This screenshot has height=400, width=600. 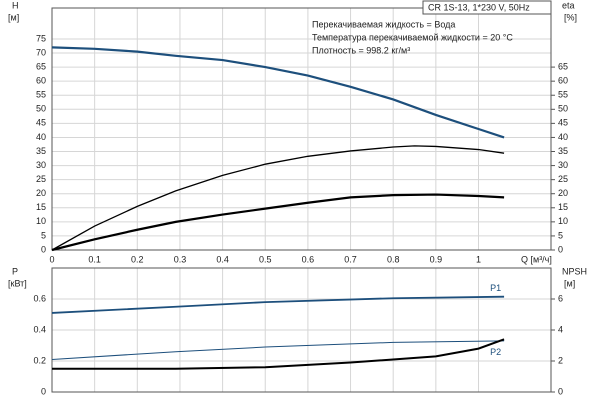 I want to click on x-axis-label: Q [м³/ч], so click(x=536, y=259).